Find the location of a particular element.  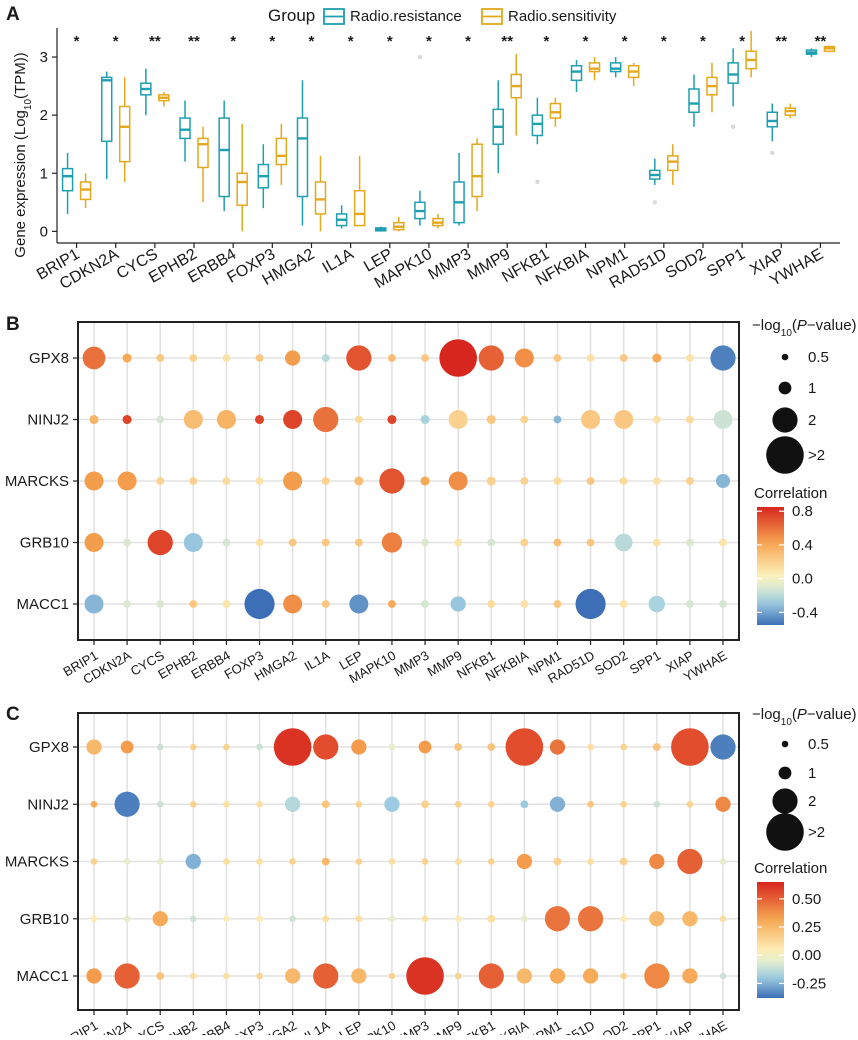

dot-ninj2-nfkbia is located at coordinates (524, 804).